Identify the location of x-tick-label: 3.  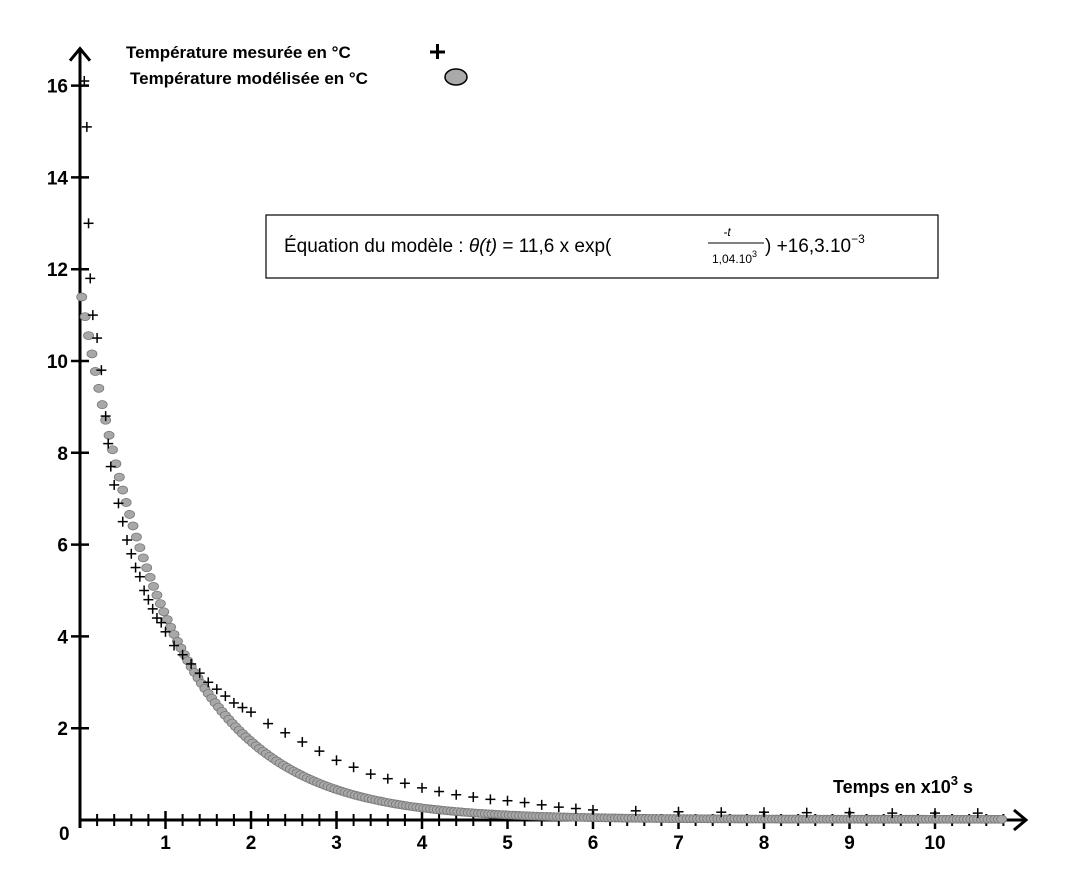
(336, 843).